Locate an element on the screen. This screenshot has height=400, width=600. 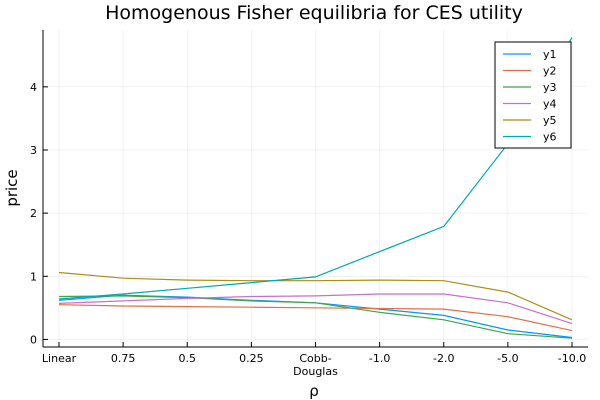
x-tick-label: -5.0 is located at coordinates (507, 358).